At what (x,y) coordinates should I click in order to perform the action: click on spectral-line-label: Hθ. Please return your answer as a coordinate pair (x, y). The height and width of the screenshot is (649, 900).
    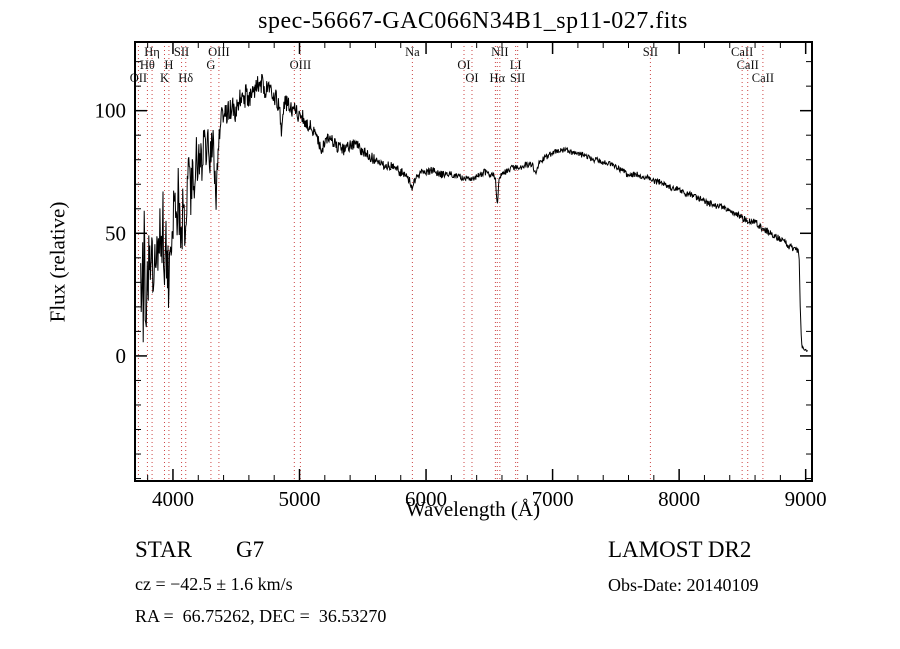
    Looking at the image, I should click on (147, 65).